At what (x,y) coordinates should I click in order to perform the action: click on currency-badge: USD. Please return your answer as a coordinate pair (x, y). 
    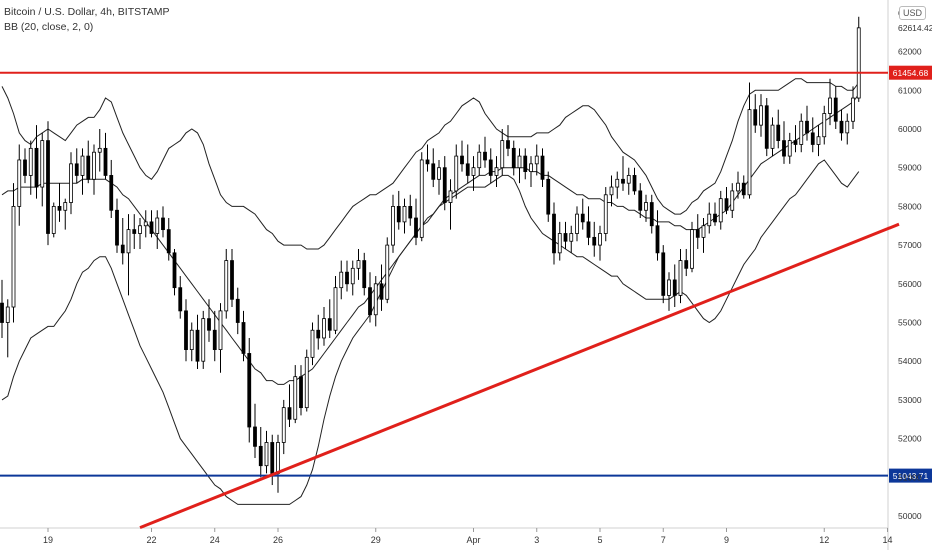
    Looking at the image, I should click on (912, 13).